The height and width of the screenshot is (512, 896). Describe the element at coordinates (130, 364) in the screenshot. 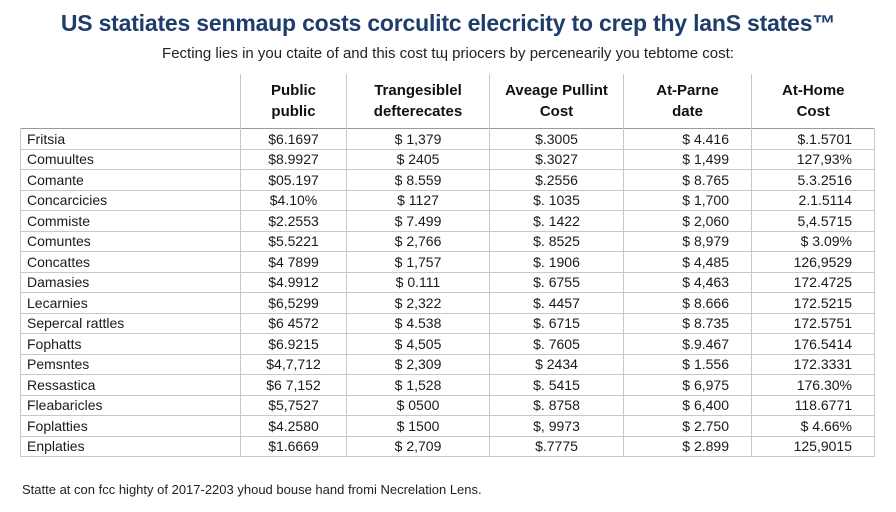

I see `row-label: Pemsntes` at that location.